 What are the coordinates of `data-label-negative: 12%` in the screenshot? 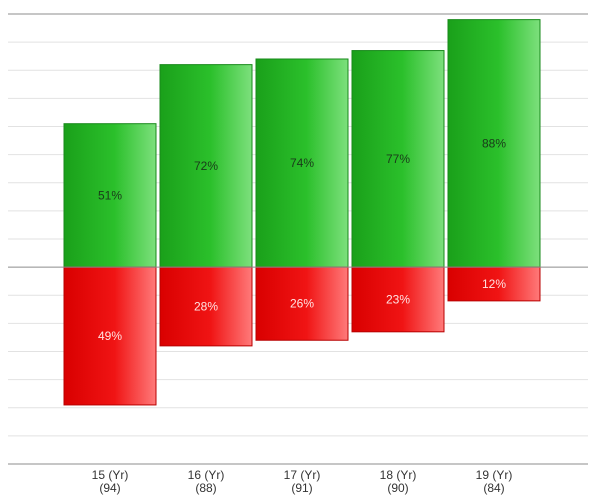 It's located at (494, 284).